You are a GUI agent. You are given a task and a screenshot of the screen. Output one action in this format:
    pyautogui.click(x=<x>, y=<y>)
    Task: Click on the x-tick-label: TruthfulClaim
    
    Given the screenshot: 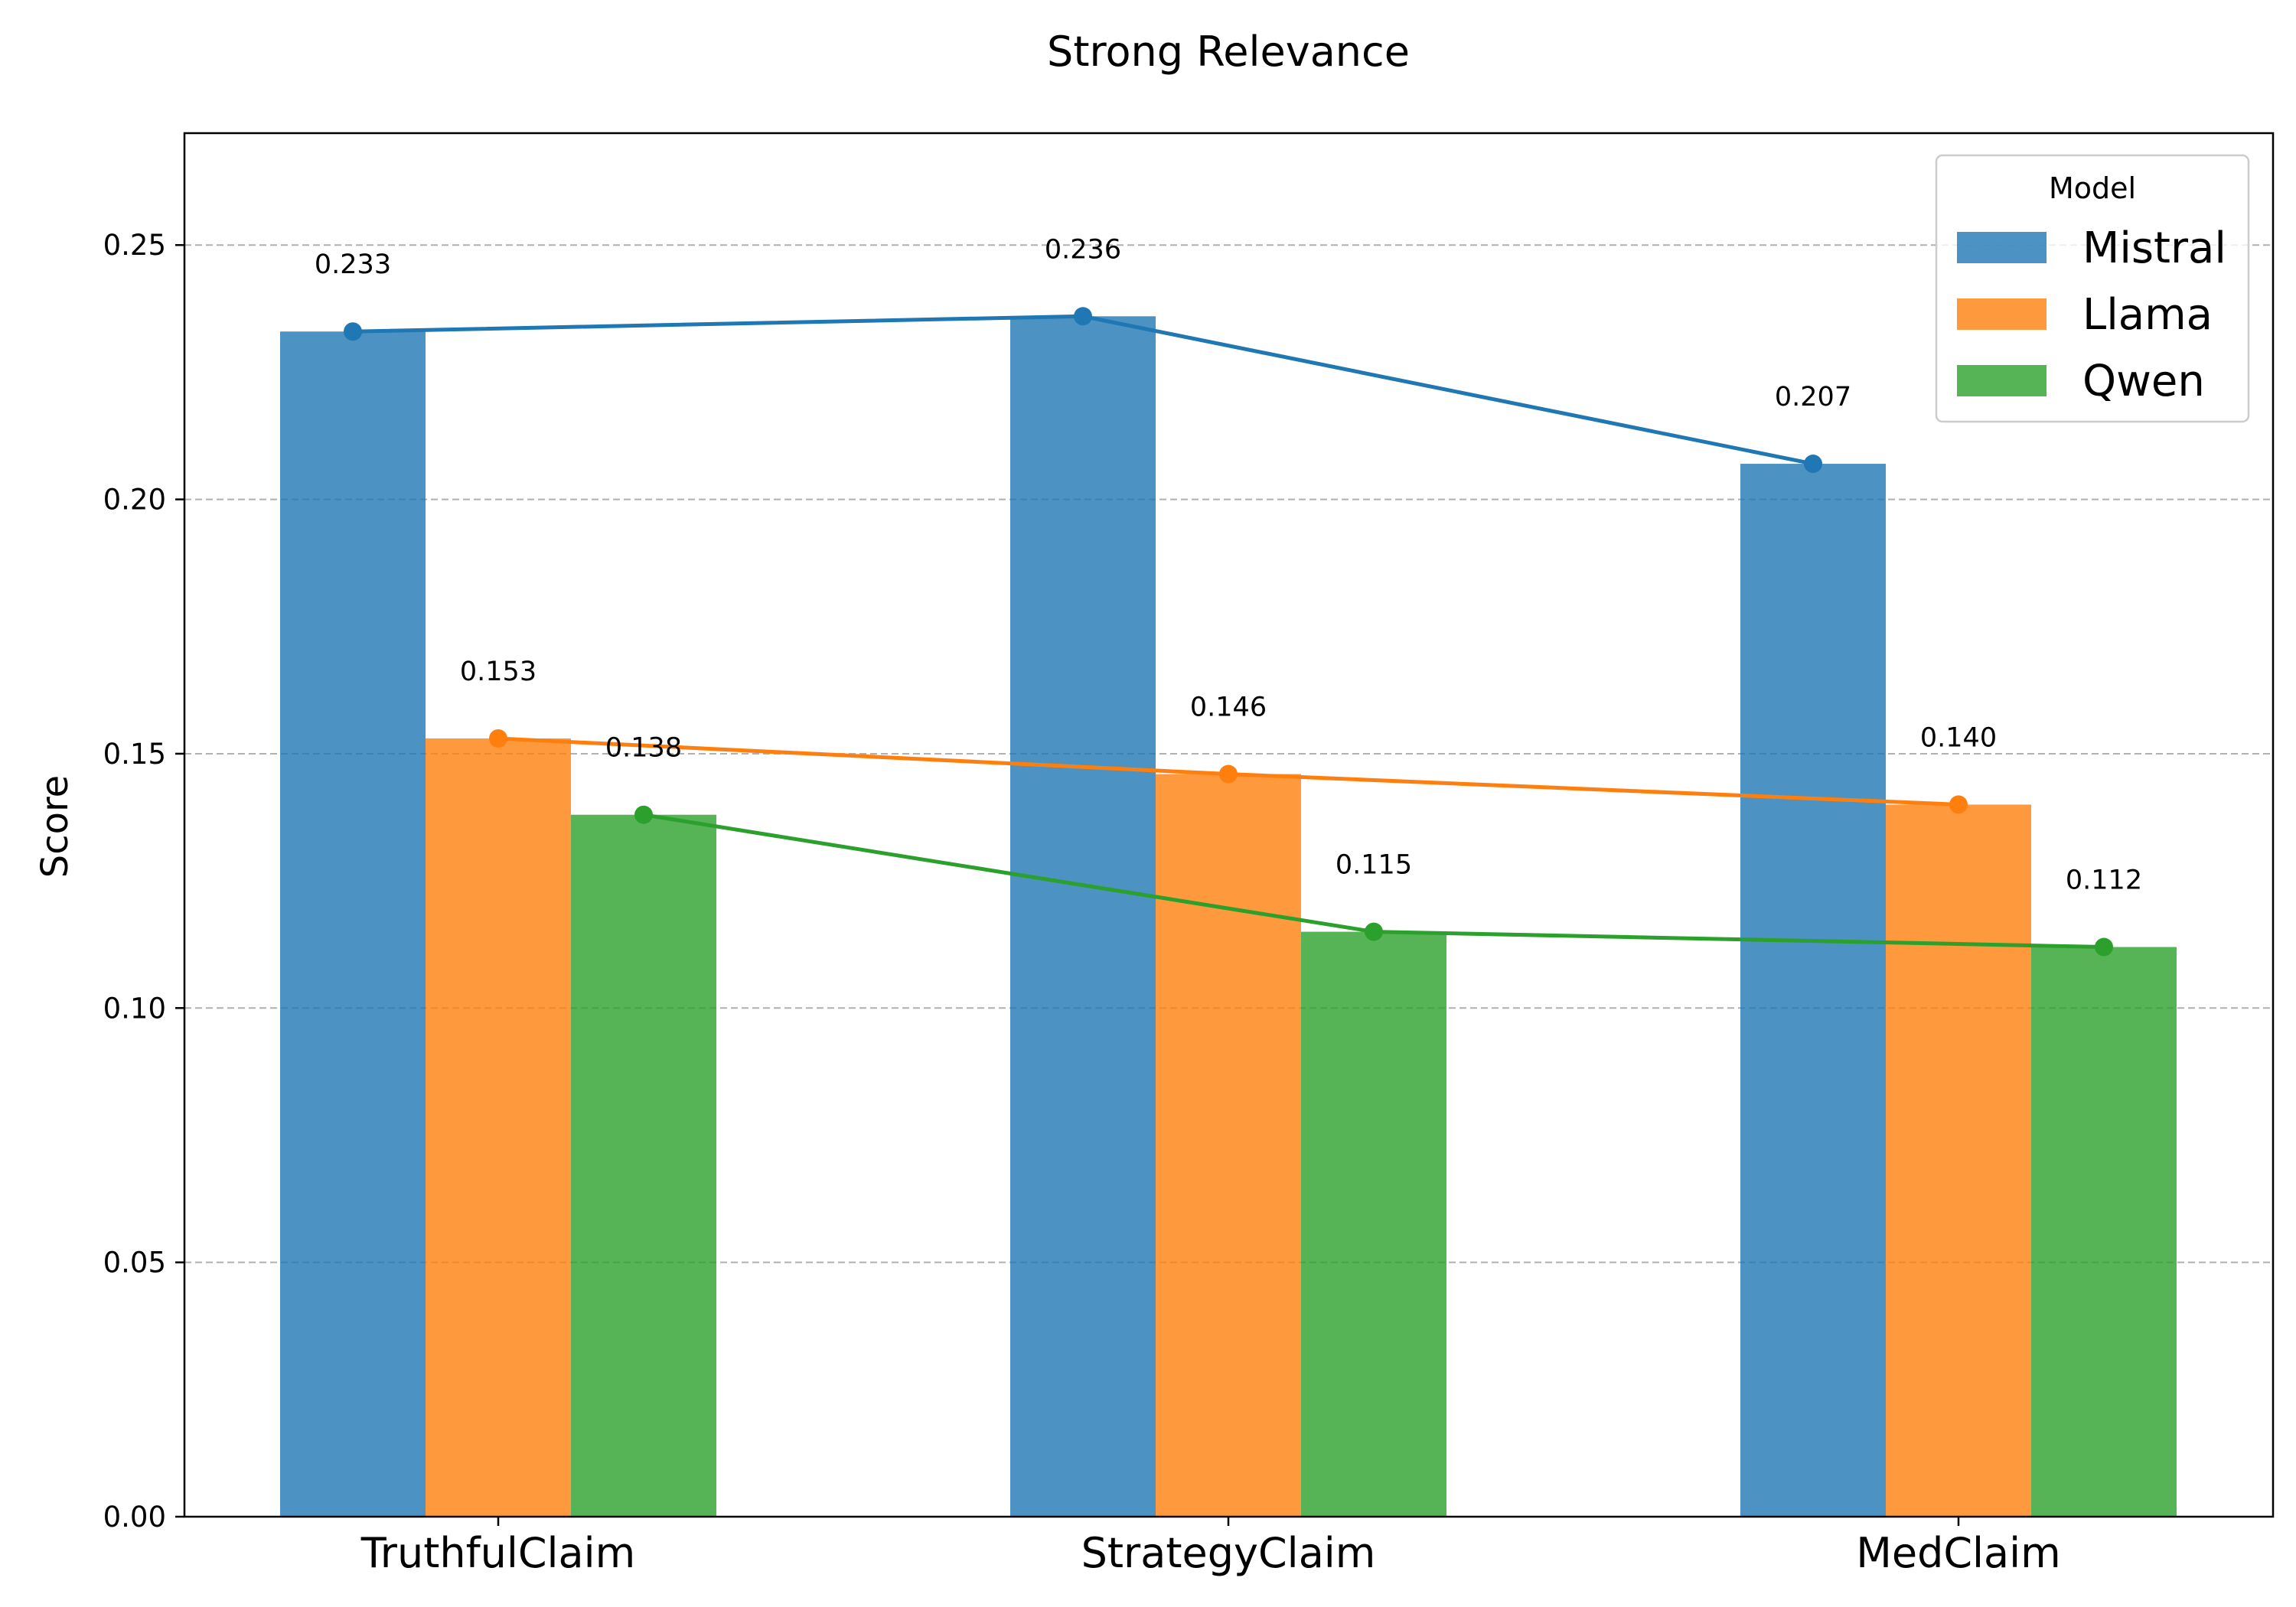 What is the action you would take?
    pyautogui.click(x=498, y=1553)
    